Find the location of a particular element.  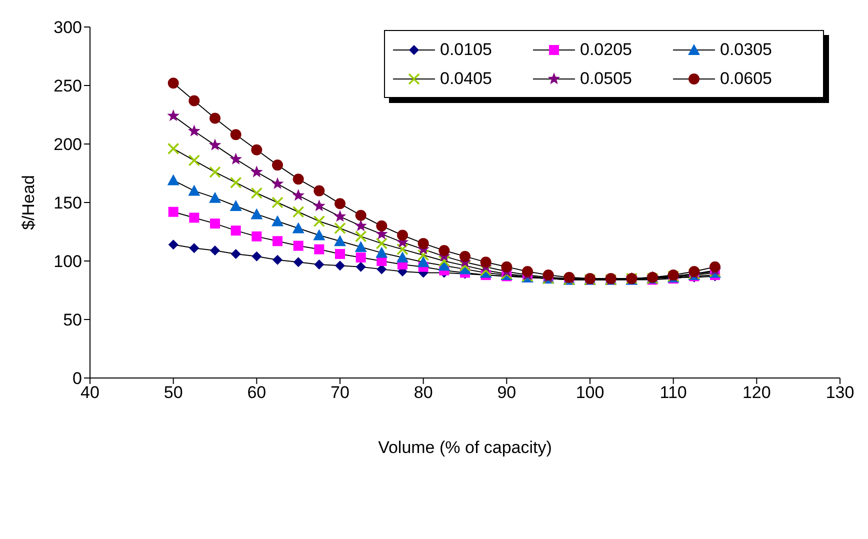

y-axis-title: $/Head is located at coordinates (28, 202).